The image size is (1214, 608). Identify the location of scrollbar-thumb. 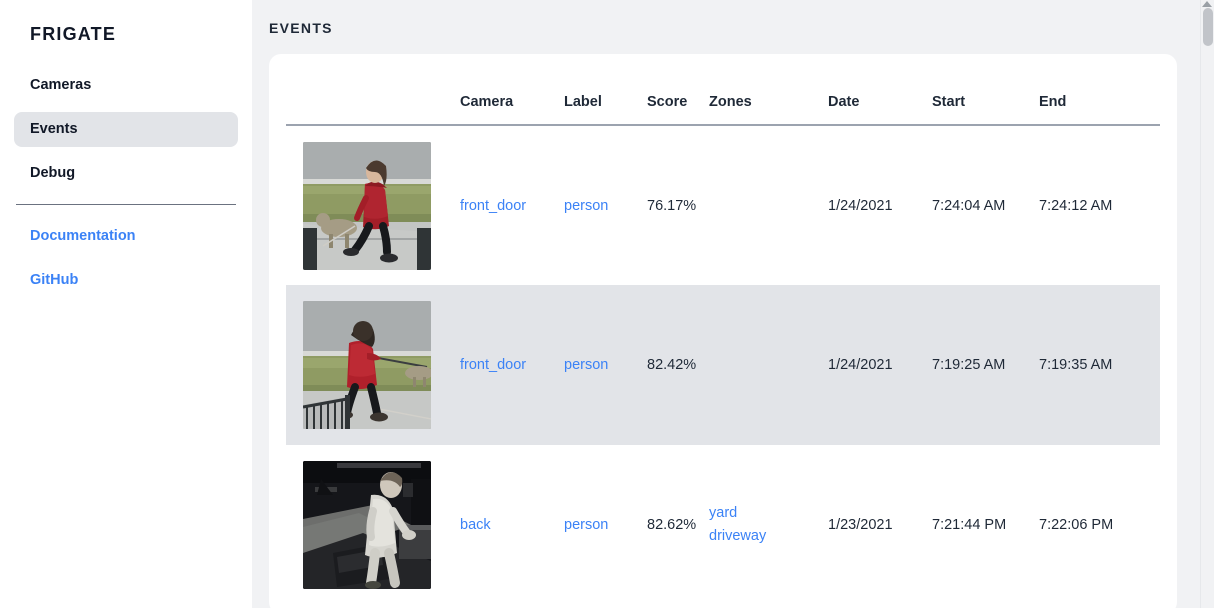
(1208, 27).